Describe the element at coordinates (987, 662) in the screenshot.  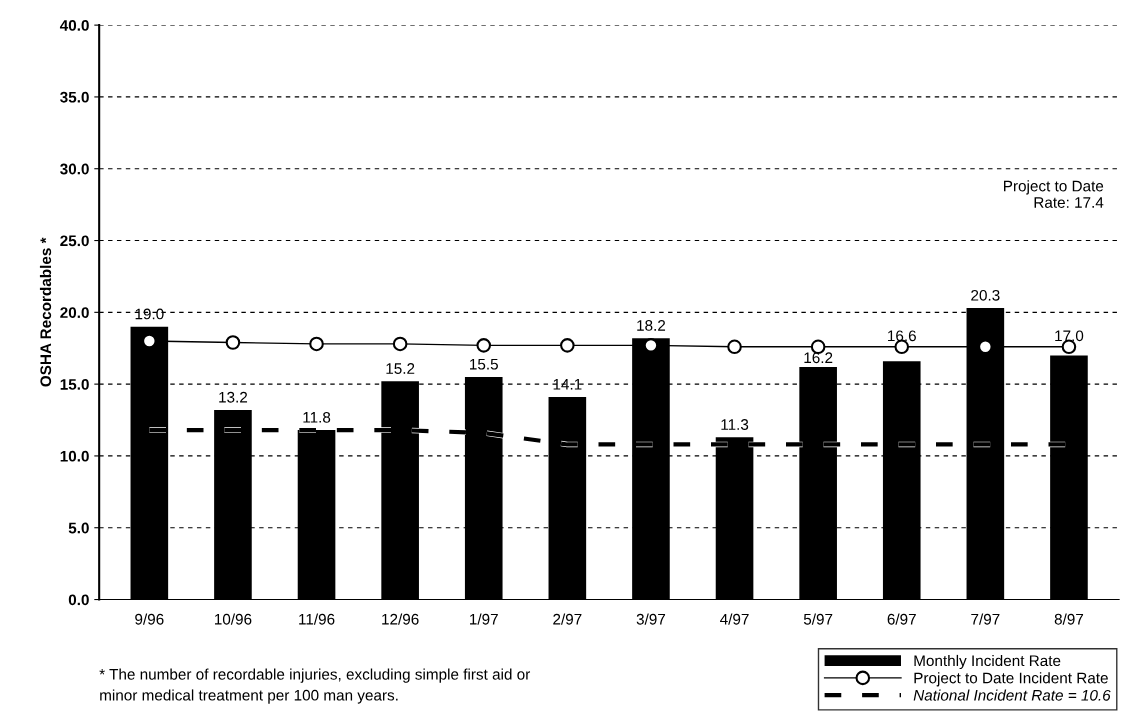
I see `legend-label: Monthly Incident Rate` at that location.